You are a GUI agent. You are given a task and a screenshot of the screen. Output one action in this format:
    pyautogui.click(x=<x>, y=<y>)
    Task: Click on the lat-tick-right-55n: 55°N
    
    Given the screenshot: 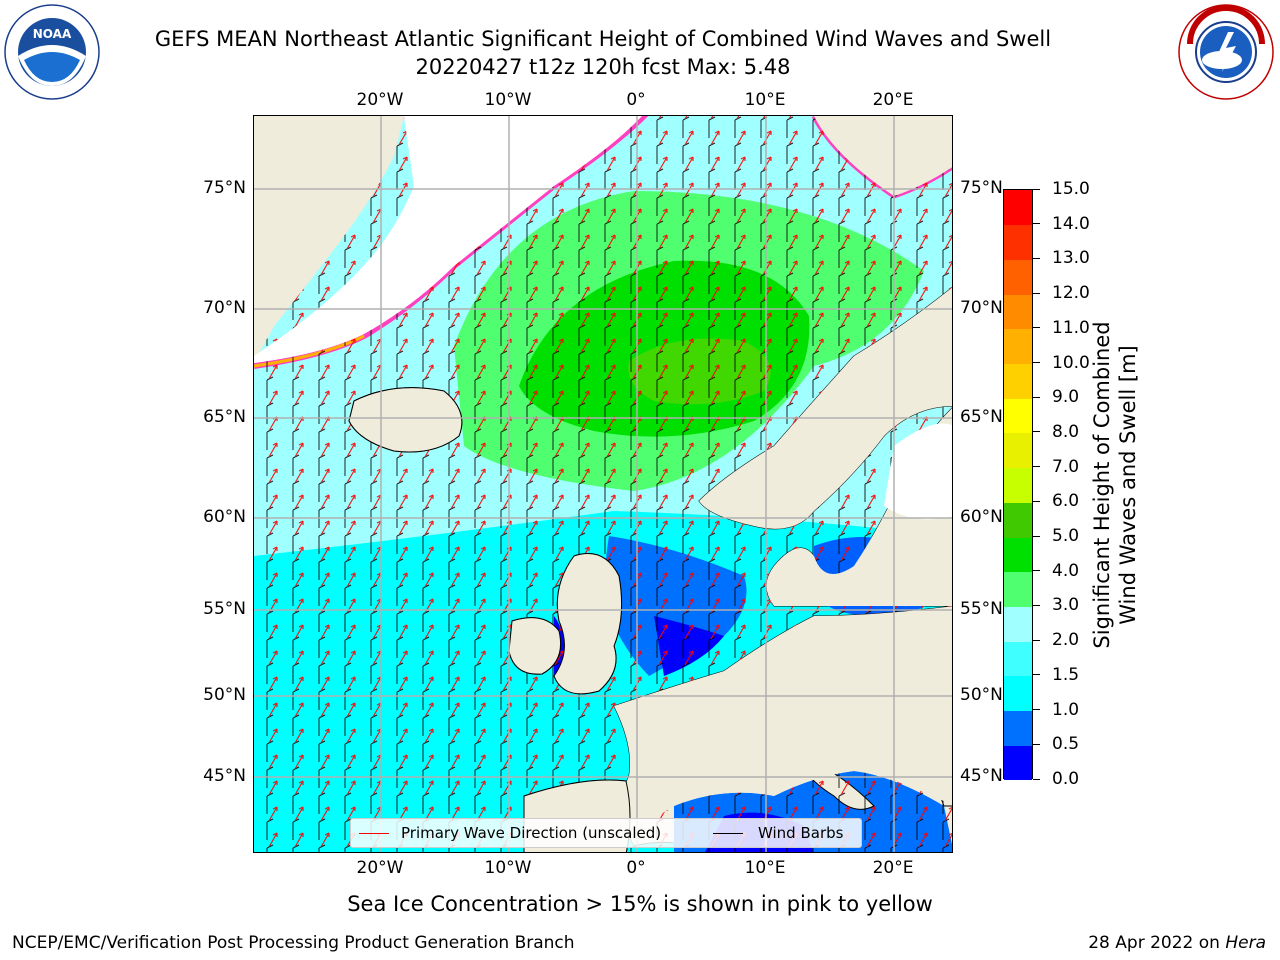 What is the action you would take?
    pyautogui.click(x=981, y=609)
    